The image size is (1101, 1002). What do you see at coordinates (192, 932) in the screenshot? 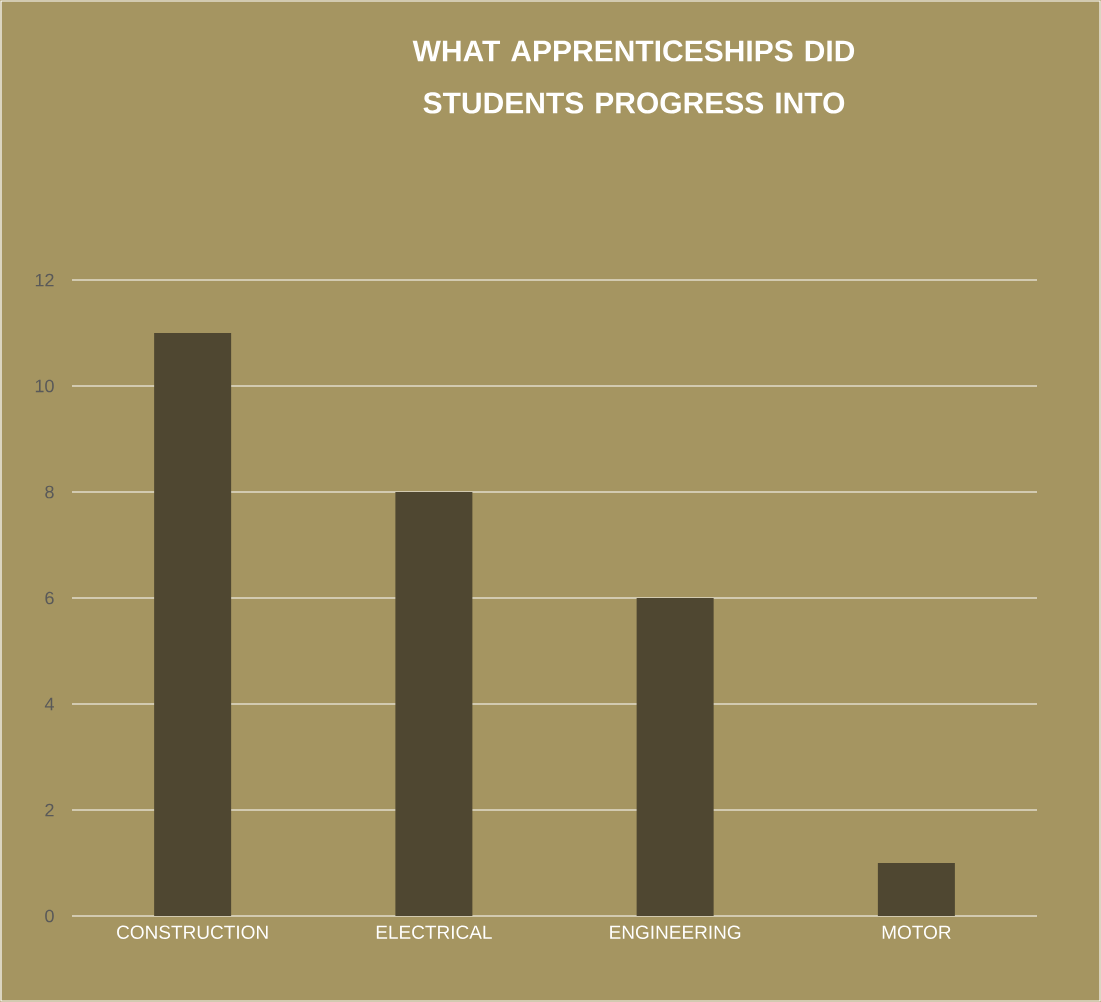
I see `x-tick-label: CONSTRUCTION` at bounding box center [192, 932].